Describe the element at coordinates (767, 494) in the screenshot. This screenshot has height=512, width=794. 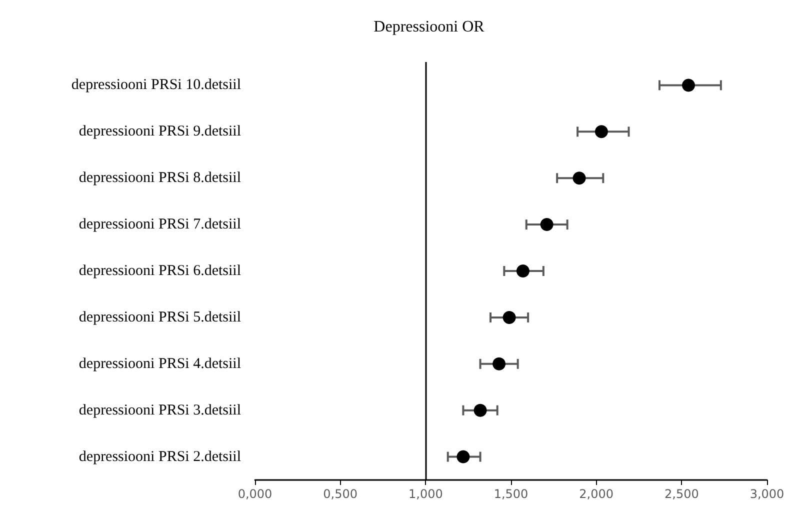
I see `x-tick-label: 3,000` at that location.